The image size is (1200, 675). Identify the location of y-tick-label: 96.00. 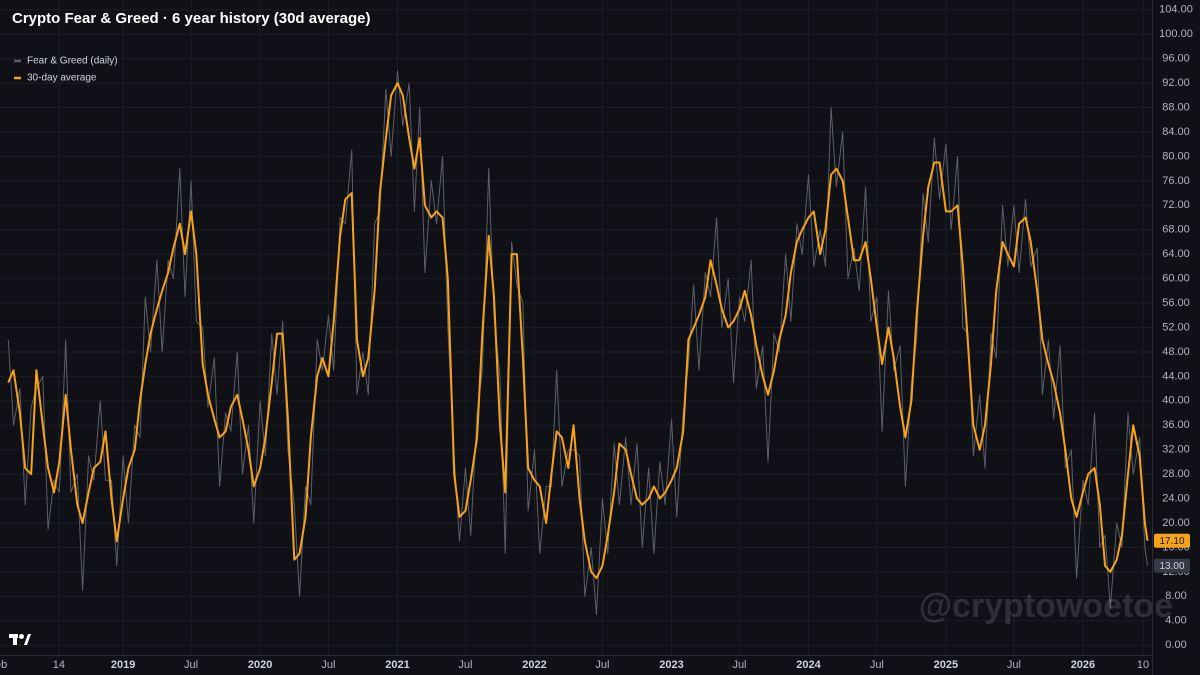
(1176, 59).